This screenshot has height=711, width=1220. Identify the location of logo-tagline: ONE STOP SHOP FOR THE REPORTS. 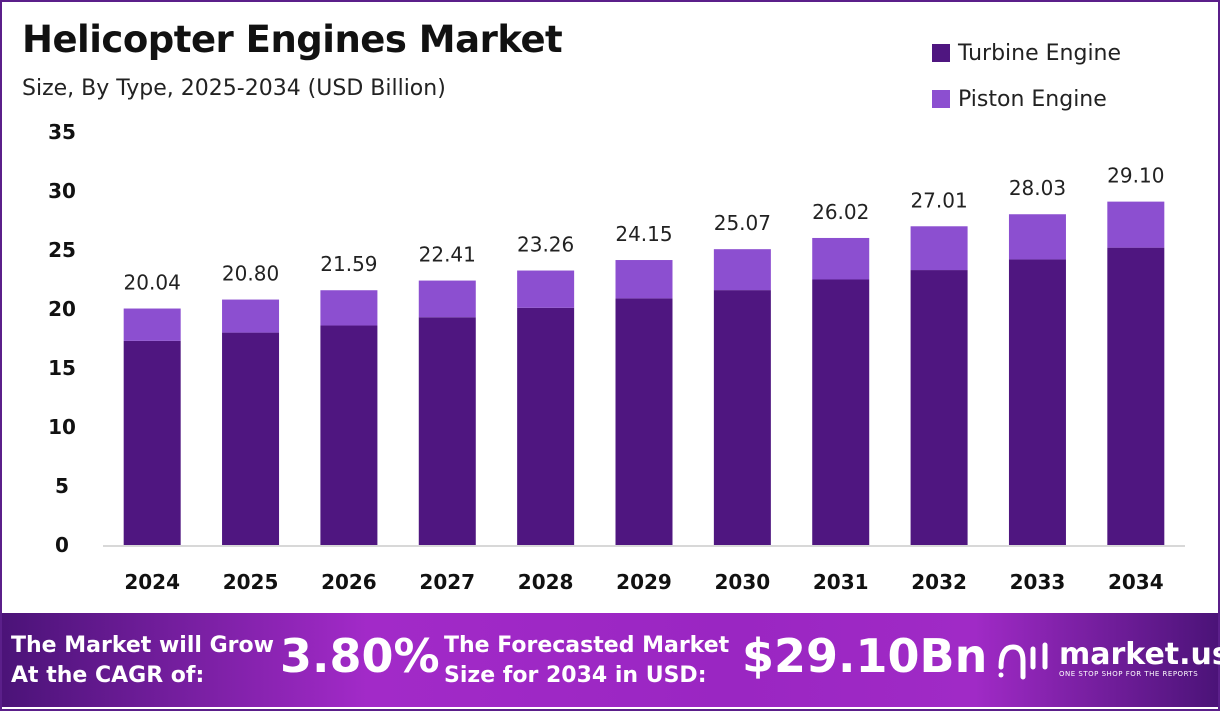
(1129, 674).